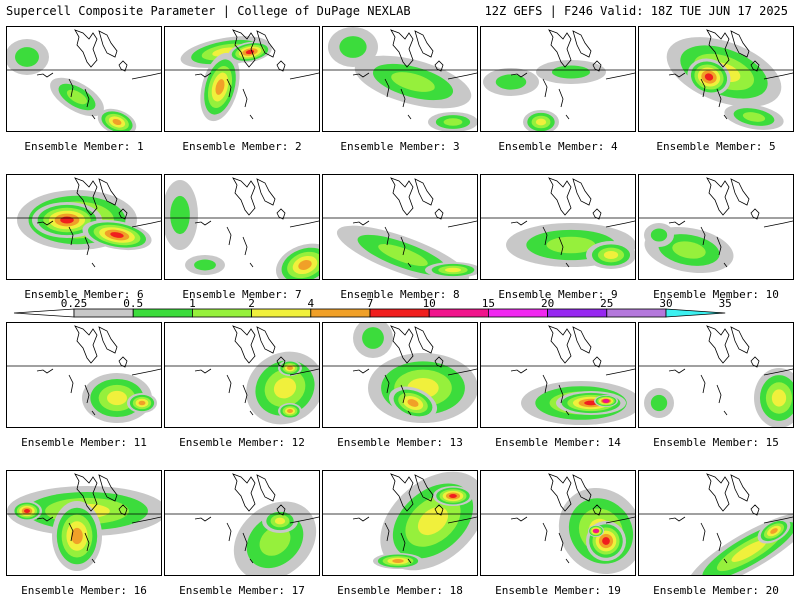  Describe the element at coordinates (716, 442) in the screenshot. I see `ensemble-member-label: Ensemble Member: 15` at that location.